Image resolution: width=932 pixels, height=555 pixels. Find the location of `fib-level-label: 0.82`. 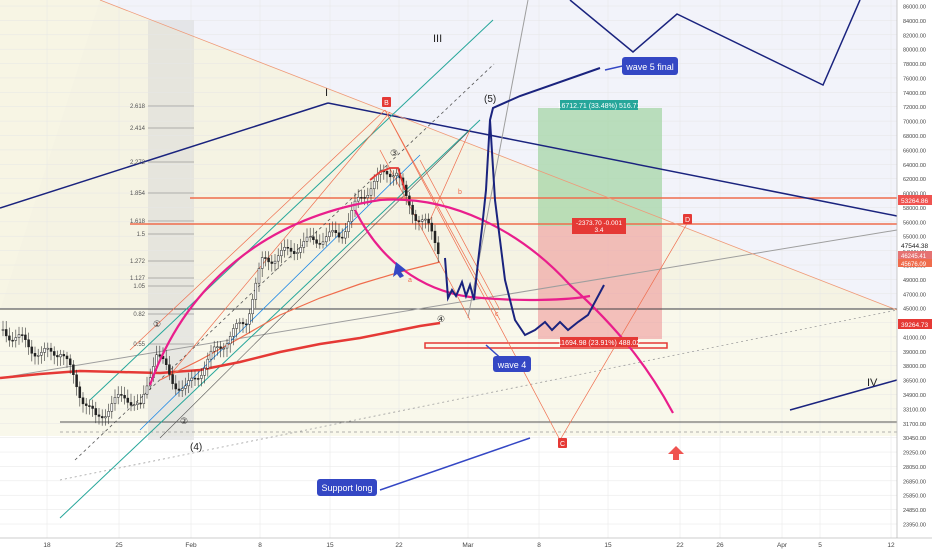

fib-level-label: 0.82 is located at coordinates (139, 315).